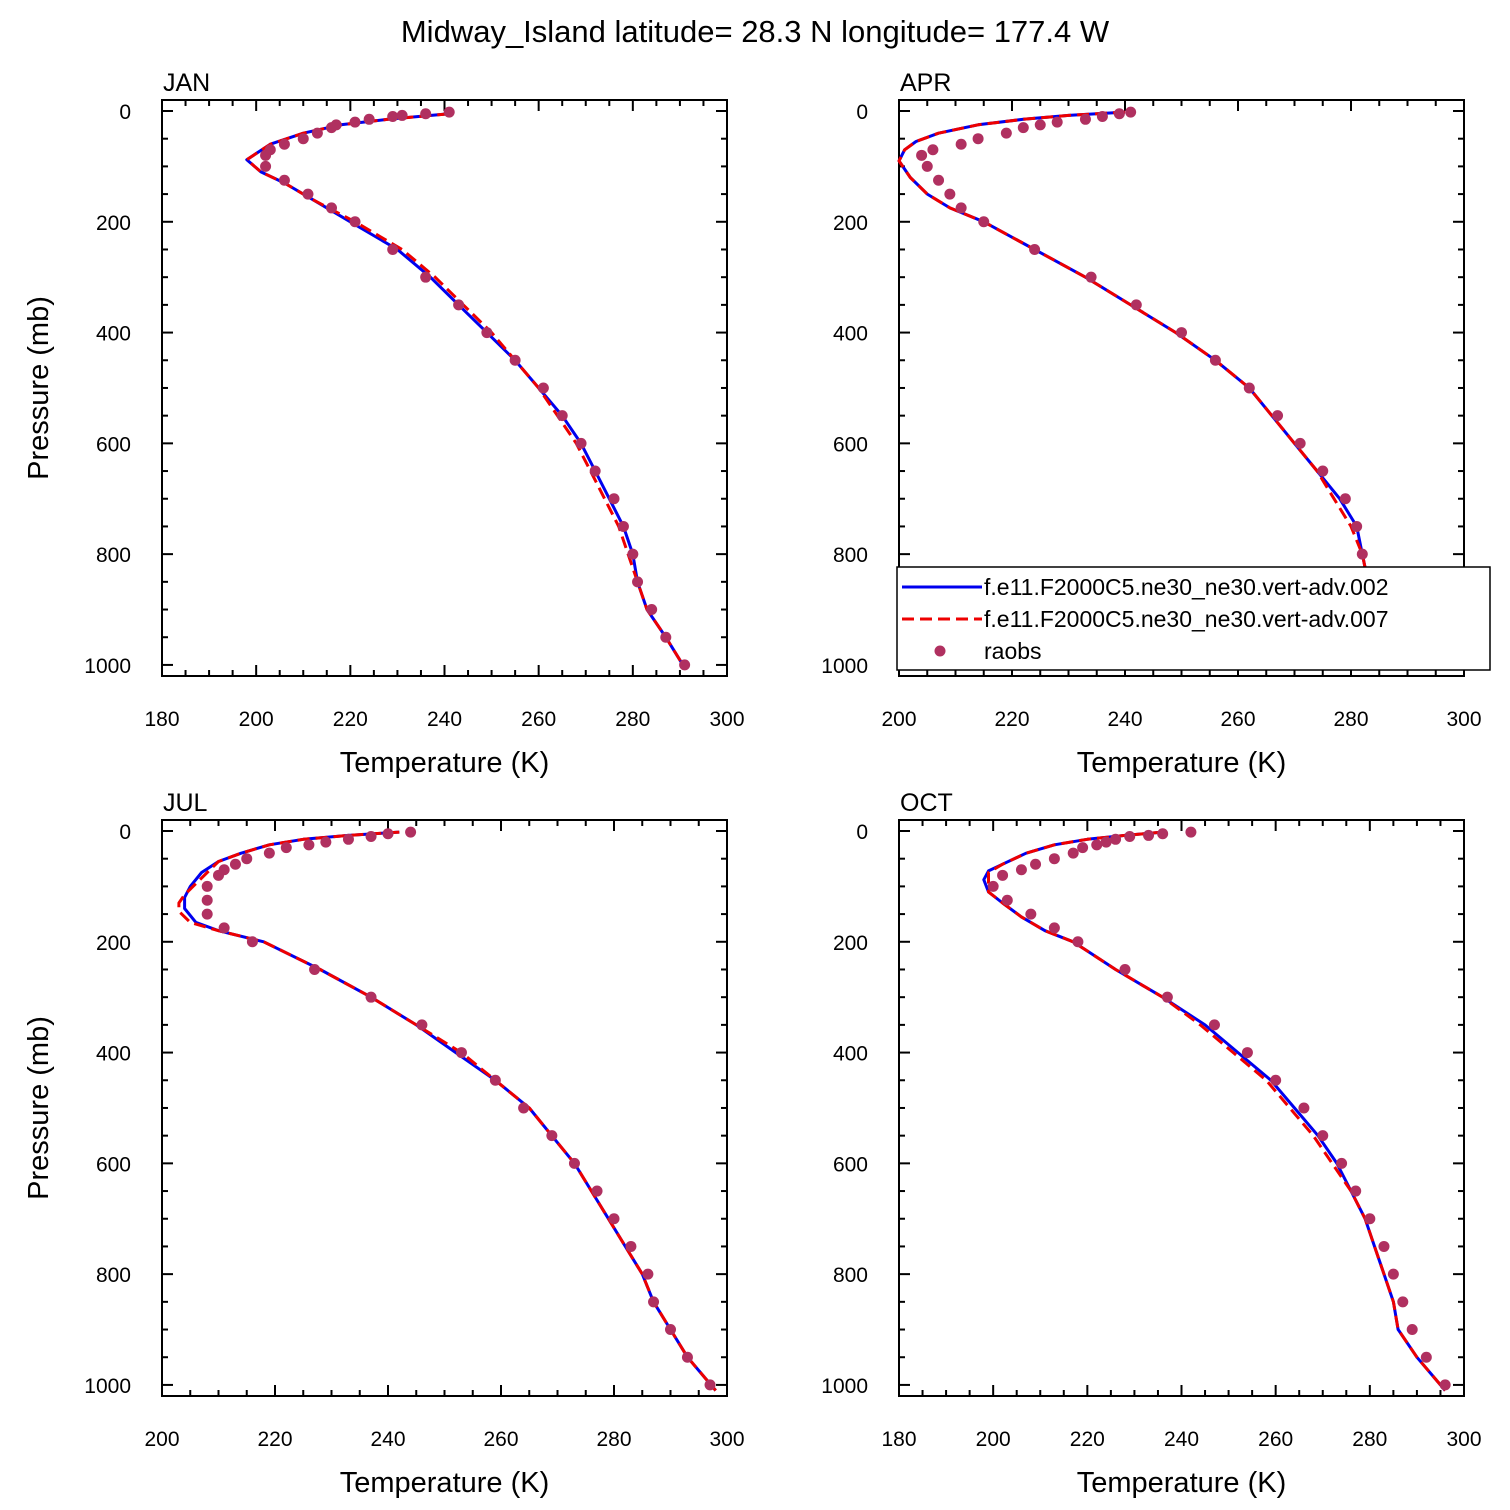 This screenshot has width=1510, height=1510. Describe the element at coordinates (161, 719) in the screenshot. I see `x-tick-label: 180` at that location.